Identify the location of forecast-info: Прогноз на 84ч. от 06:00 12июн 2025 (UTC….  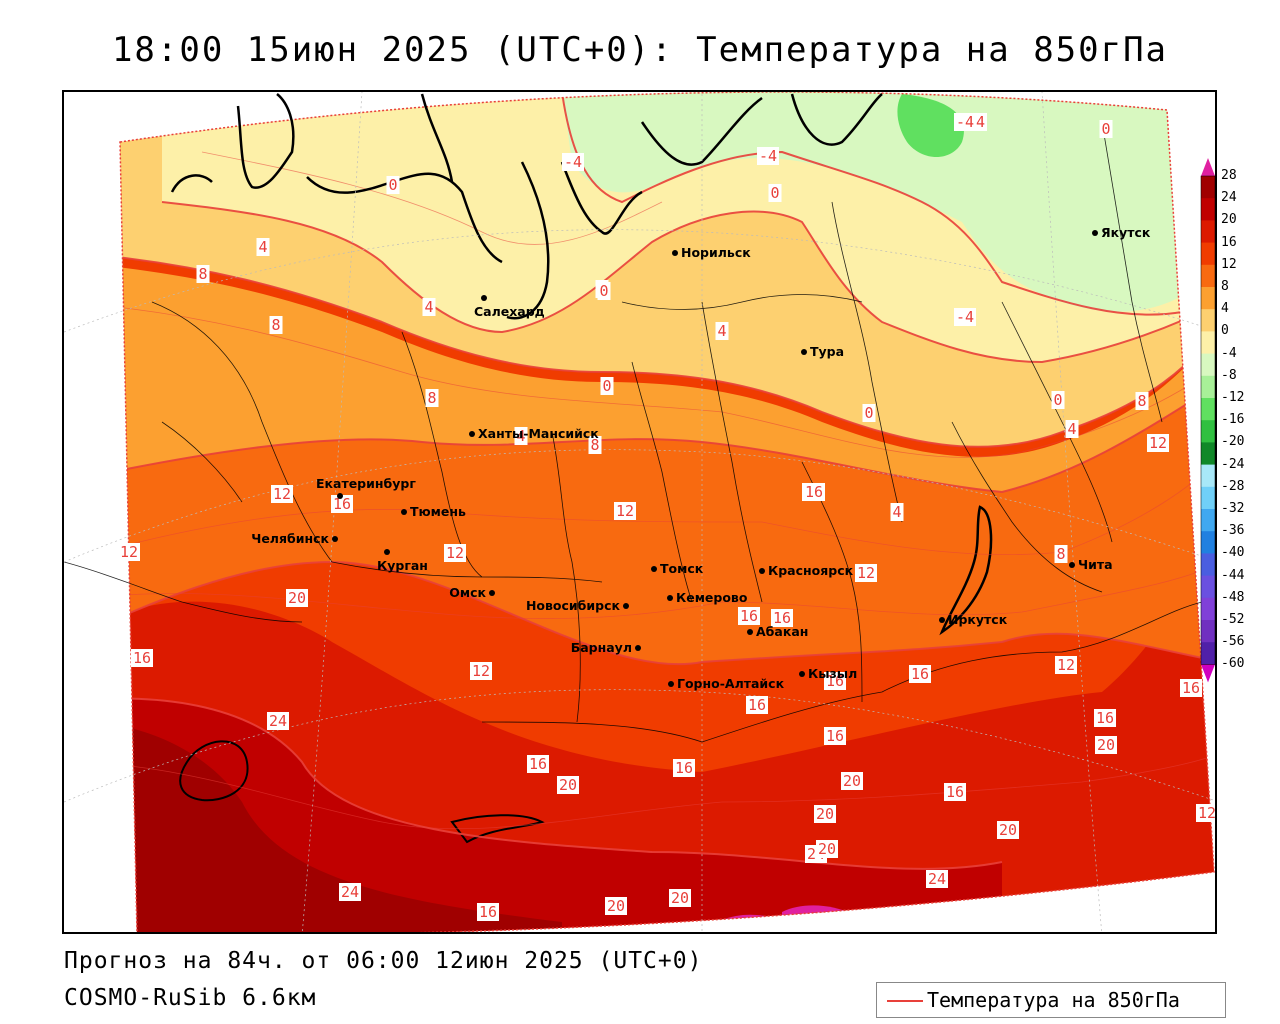
(383, 961).